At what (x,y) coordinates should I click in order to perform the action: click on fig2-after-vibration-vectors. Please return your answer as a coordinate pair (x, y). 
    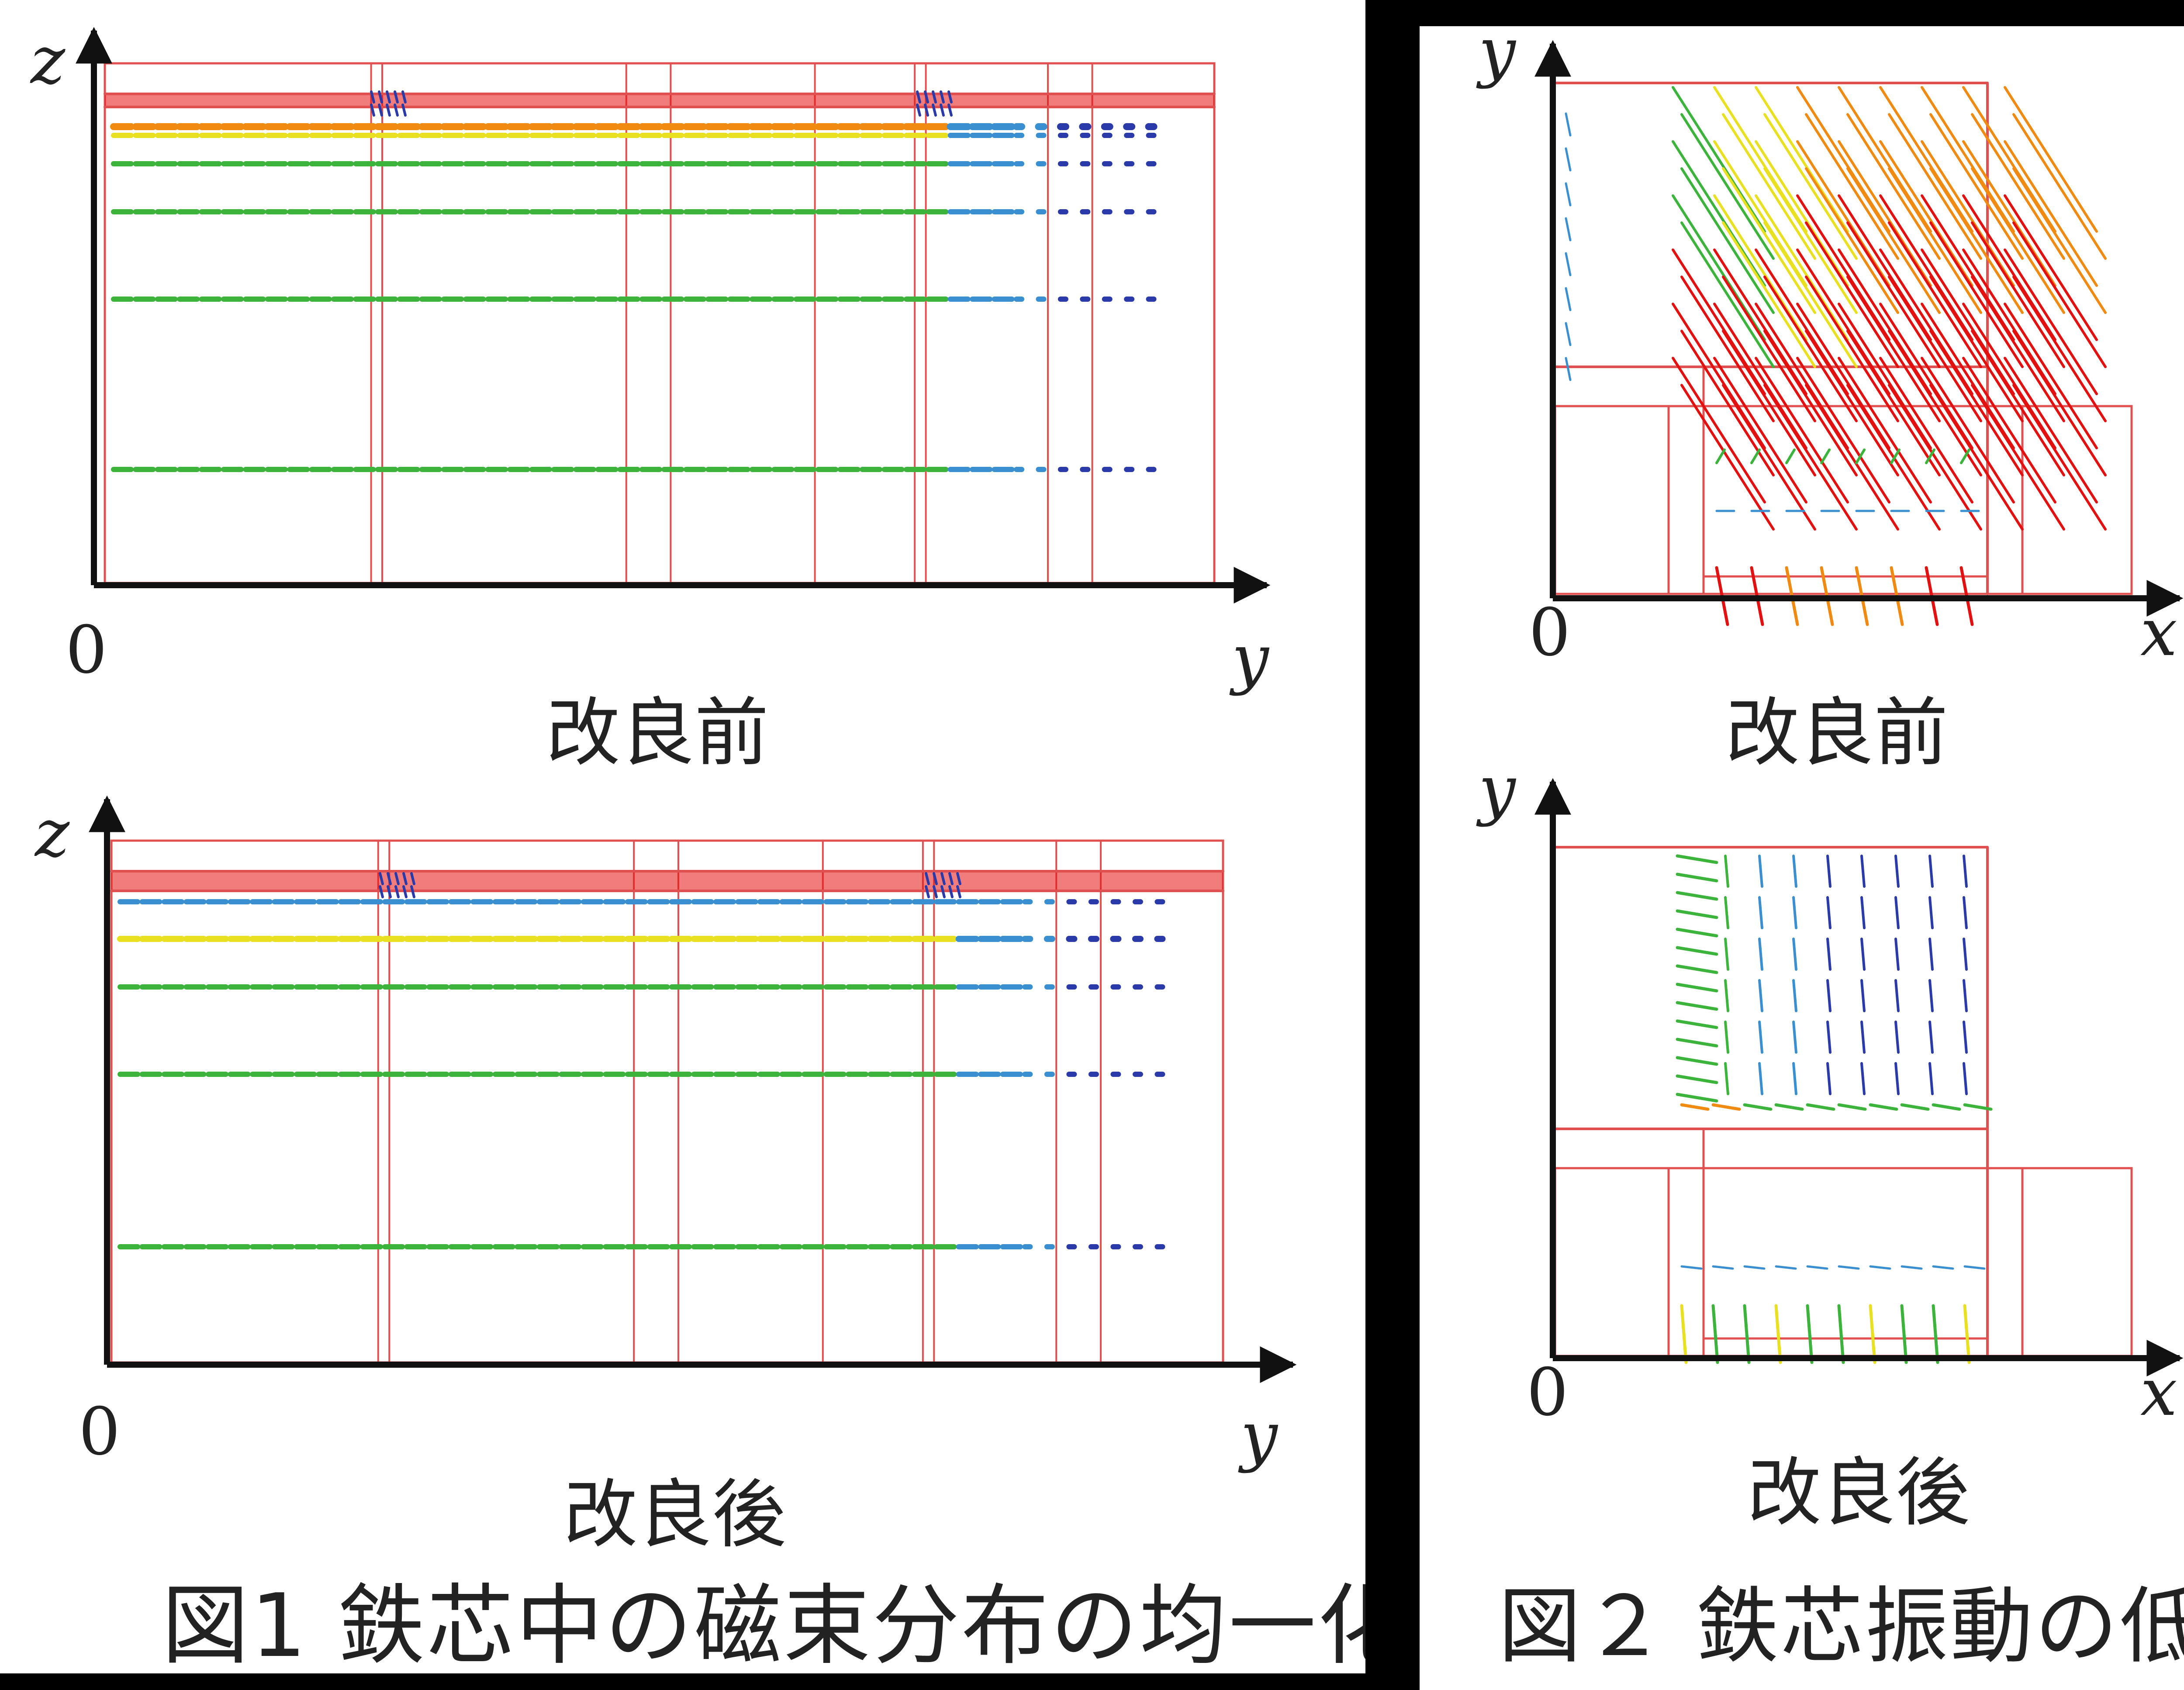
    Looking at the image, I should click on (1835, 1109).